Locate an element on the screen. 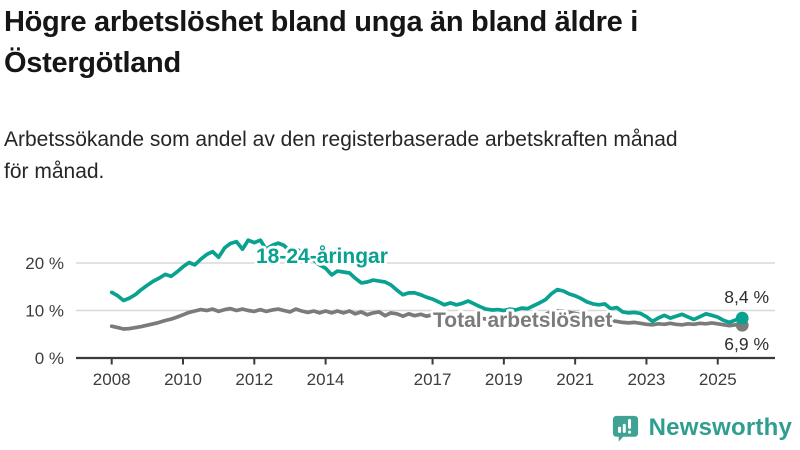  end-value-label-1: 8,4 % is located at coordinates (746, 297).